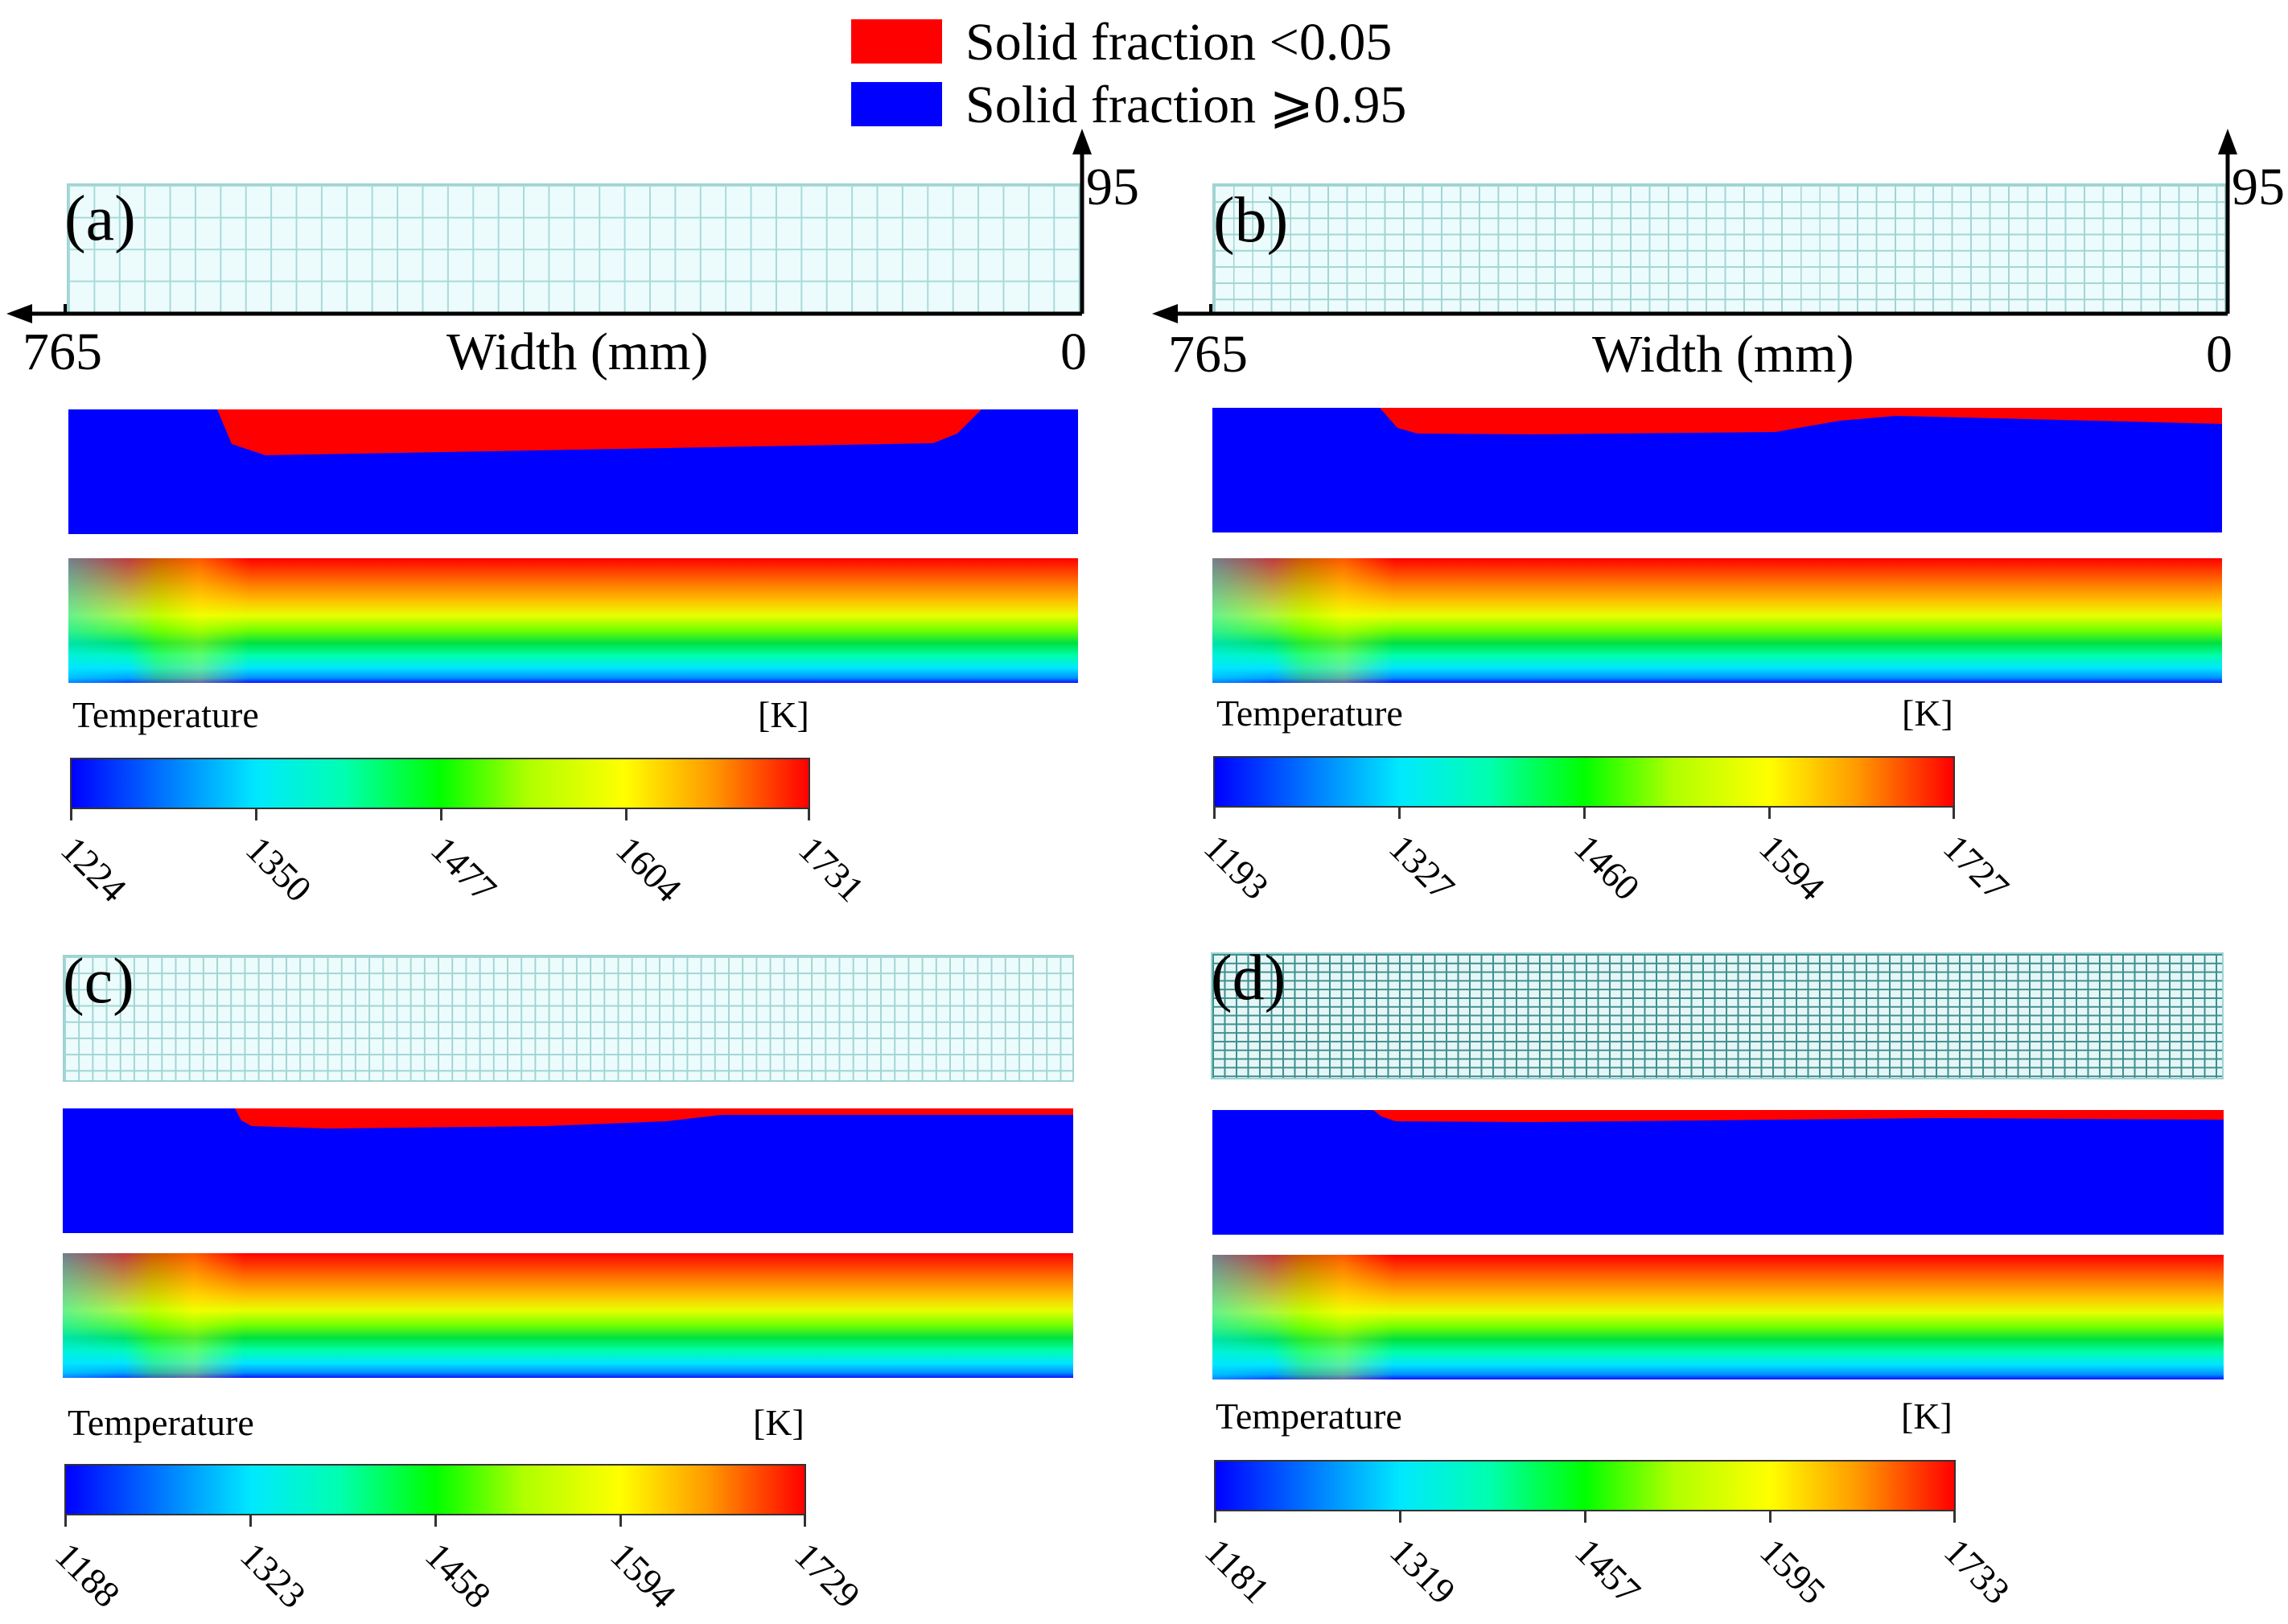 The width and height of the screenshot is (2288, 1624). Describe the element at coordinates (1309, 1416) in the screenshot. I see `temperature-title-d: Temperature` at that location.